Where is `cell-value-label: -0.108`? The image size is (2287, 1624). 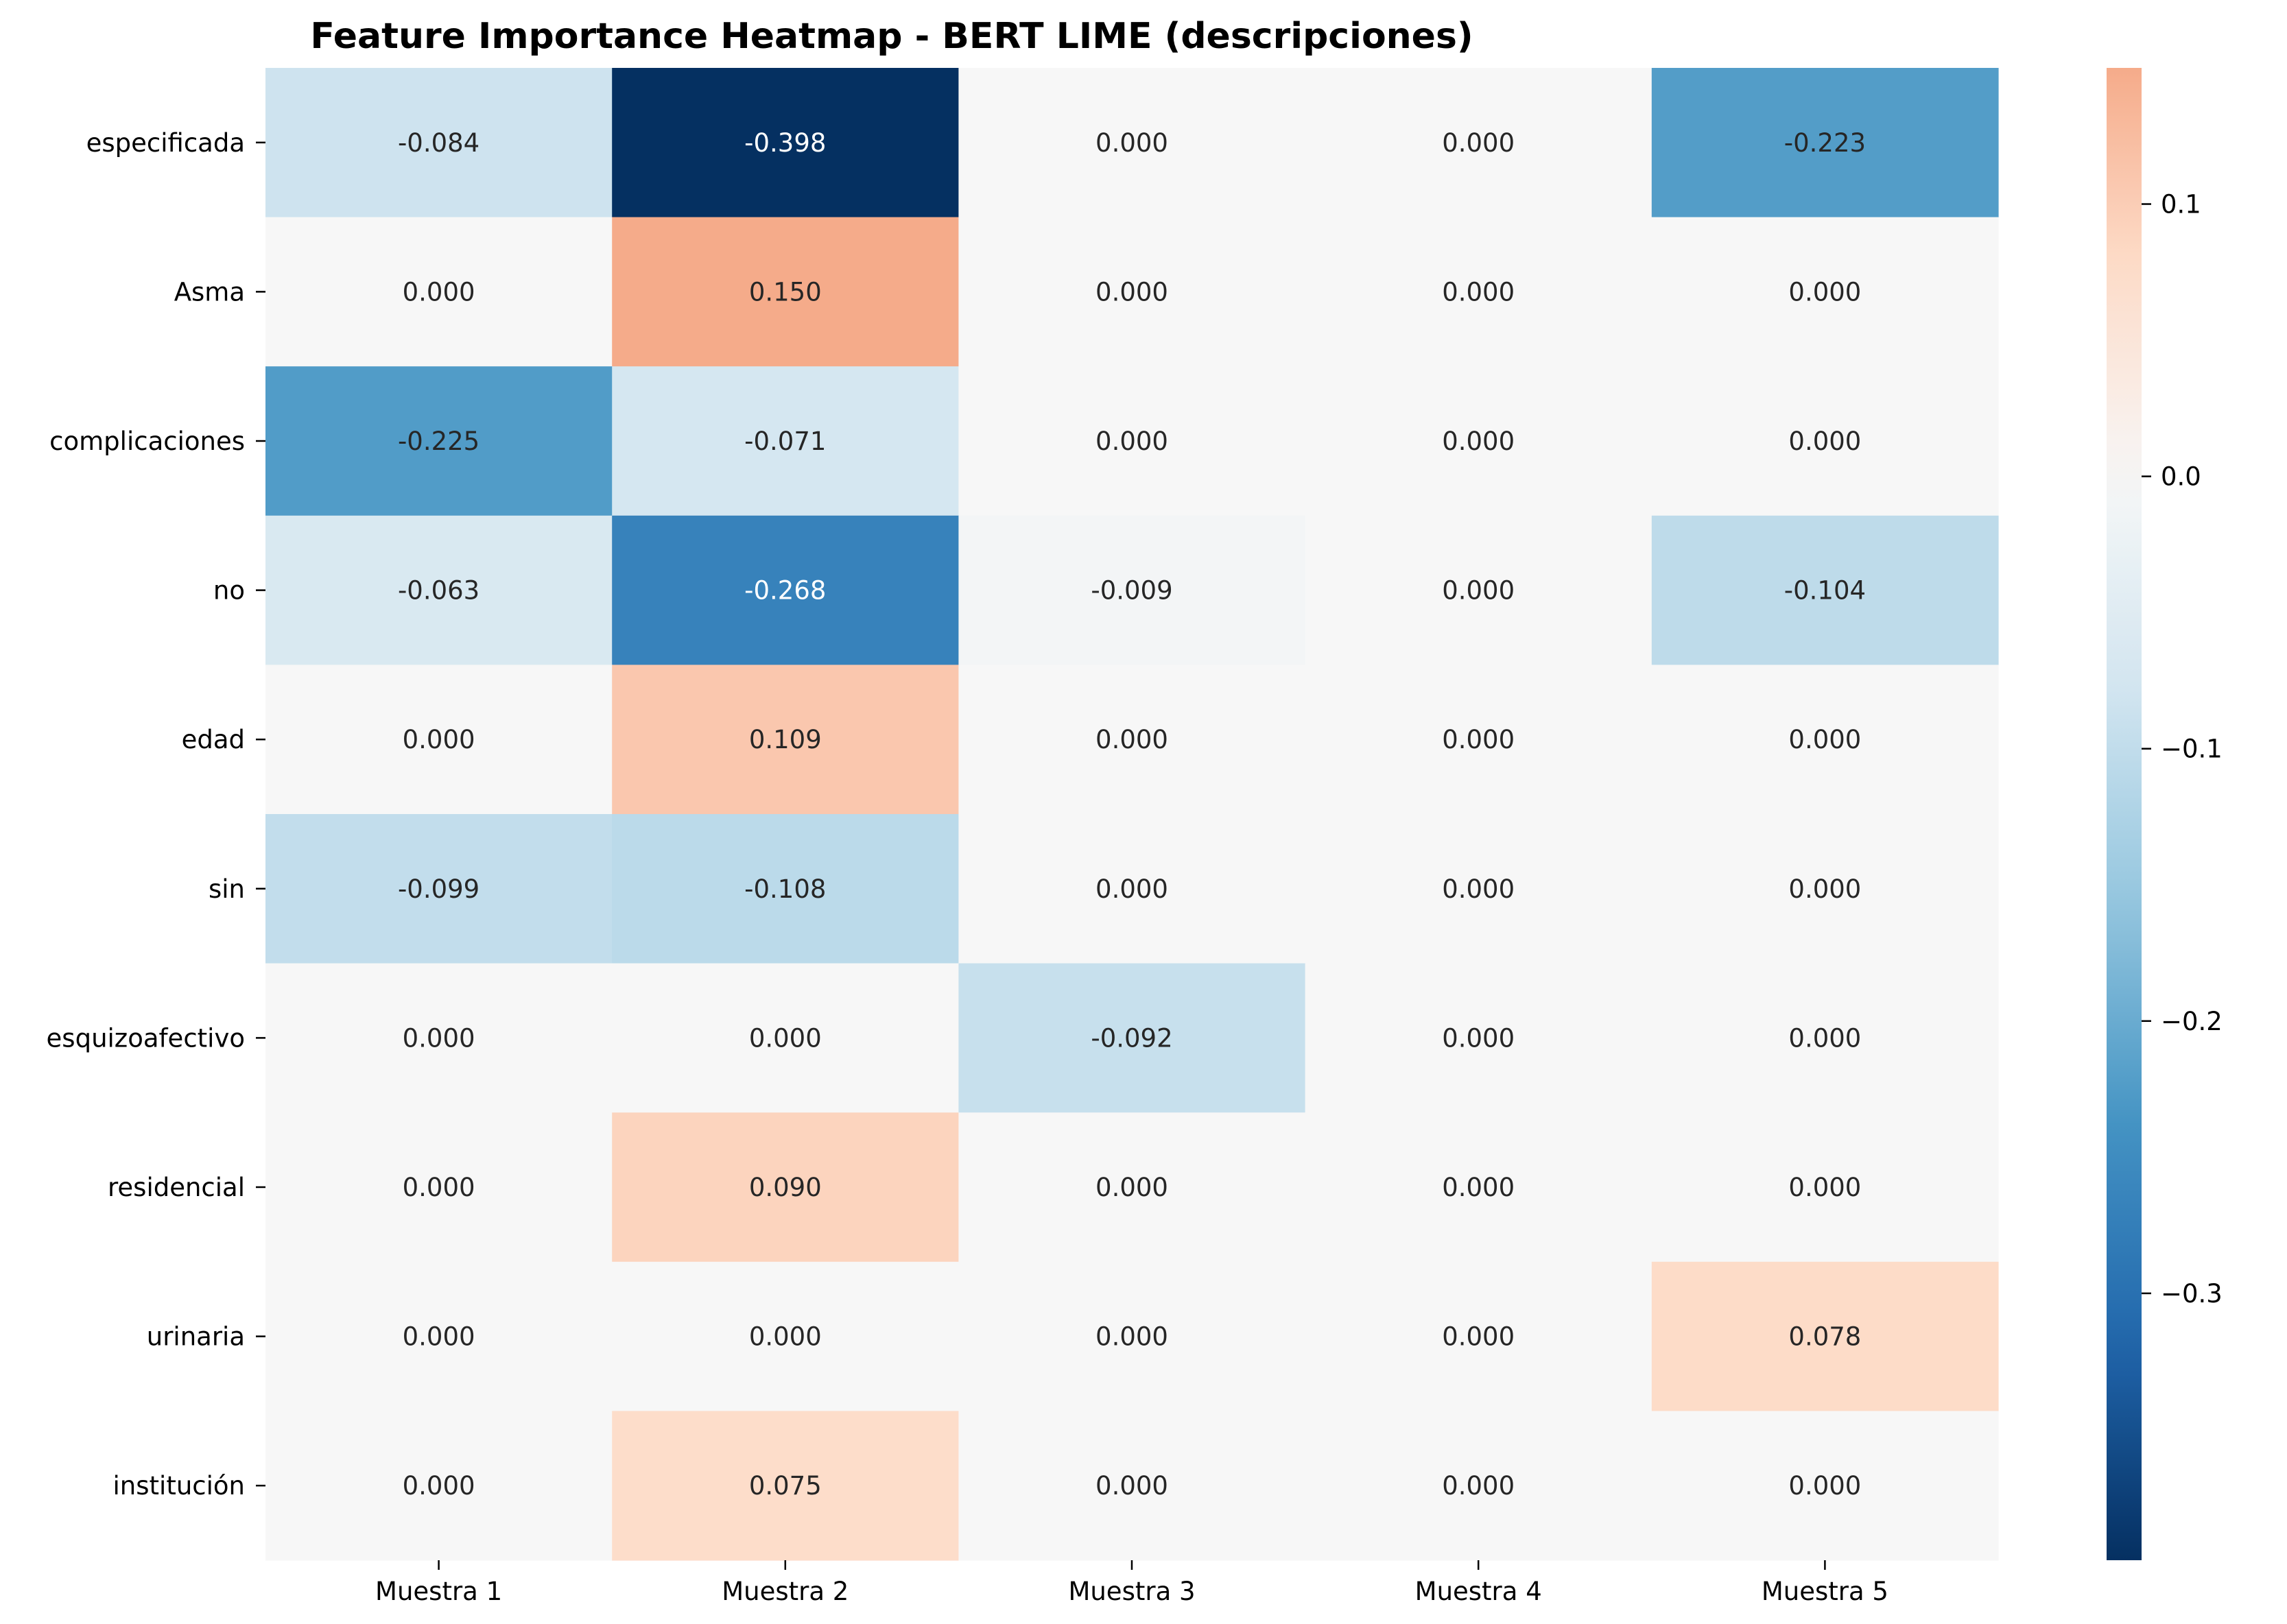 cell-value-label: -0.108 is located at coordinates (785, 889).